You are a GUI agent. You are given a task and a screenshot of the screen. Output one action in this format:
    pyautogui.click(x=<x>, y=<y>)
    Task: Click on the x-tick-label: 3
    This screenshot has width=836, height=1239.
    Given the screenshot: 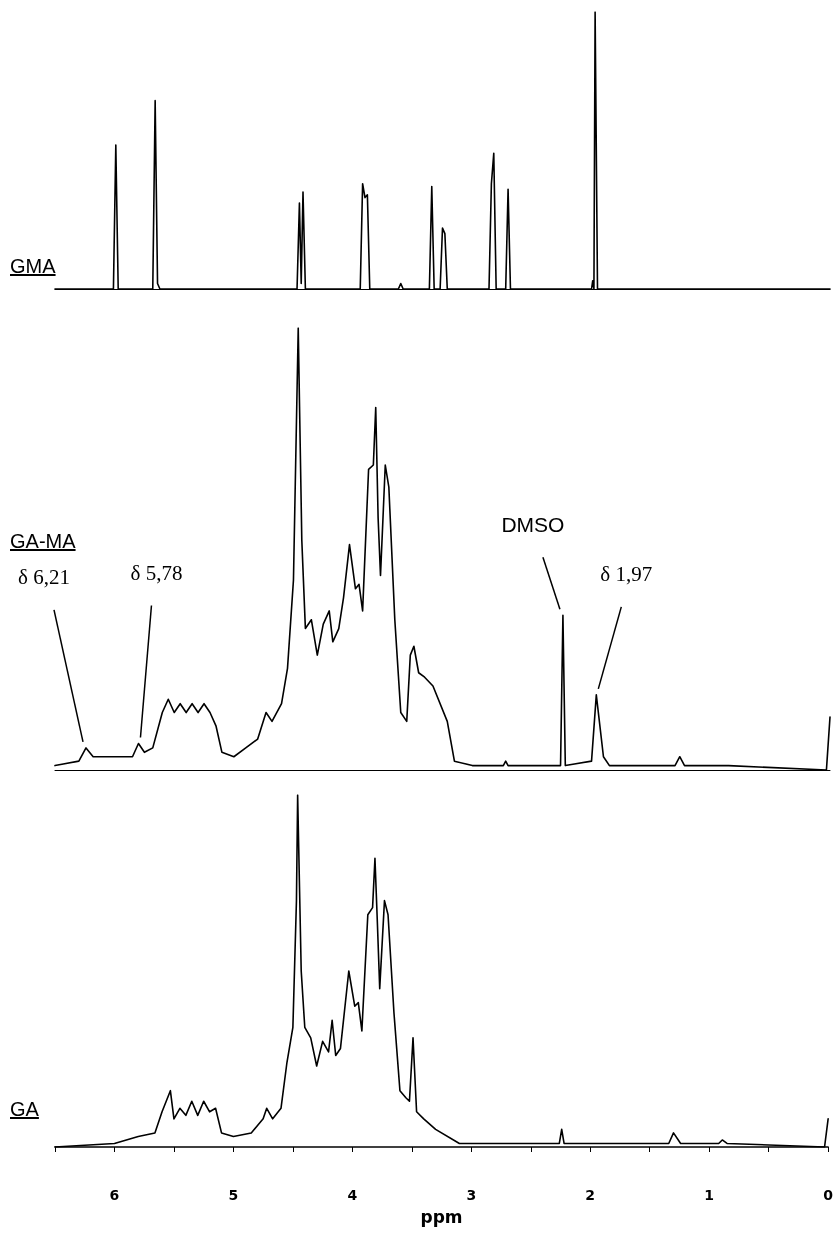 What is the action you would take?
    pyautogui.click(x=471, y=1195)
    